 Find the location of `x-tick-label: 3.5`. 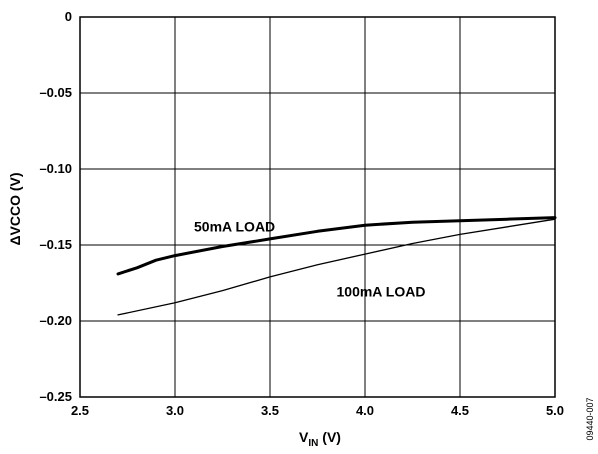

x-tick-label: 3.5 is located at coordinates (270, 410).